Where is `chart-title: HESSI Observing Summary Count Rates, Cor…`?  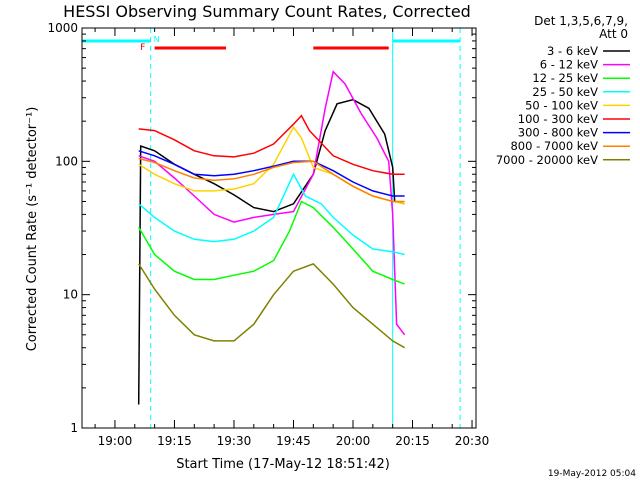
chart-title: HESSI Observing Summary Count Rates, Cor… is located at coordinates (267, 11).